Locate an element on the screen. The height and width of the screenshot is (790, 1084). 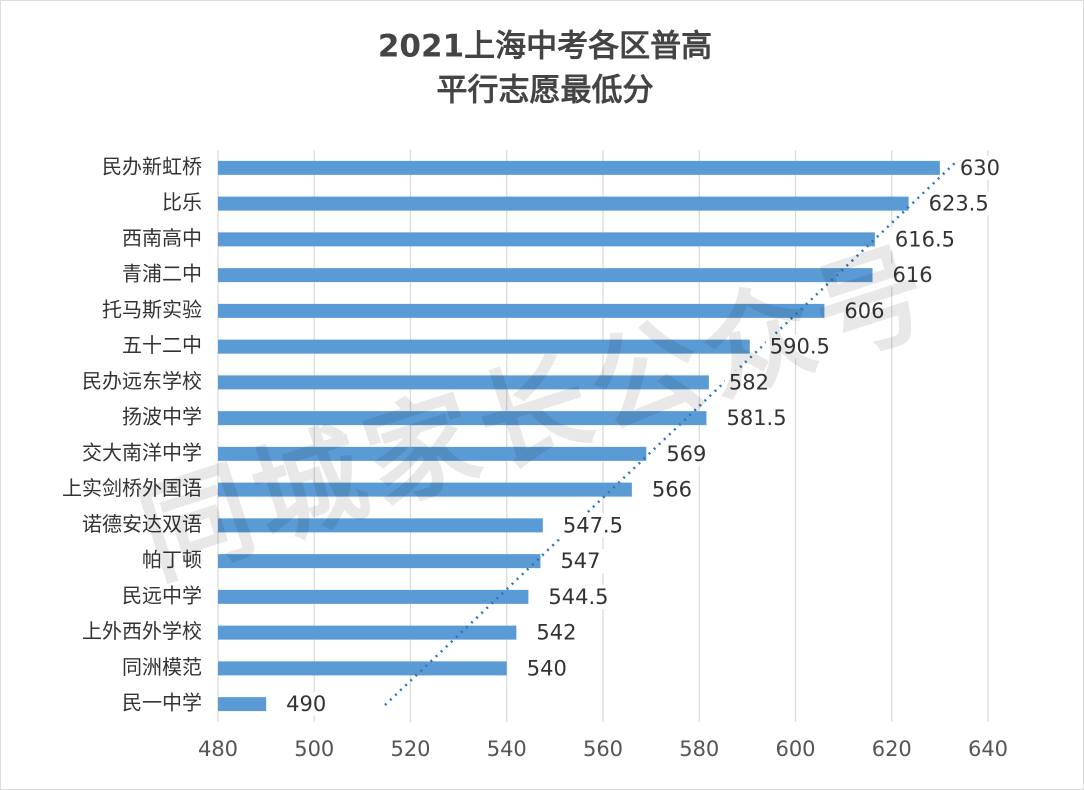
chart-title: 平行志愿最低分 is located at coordinates (545, 91).